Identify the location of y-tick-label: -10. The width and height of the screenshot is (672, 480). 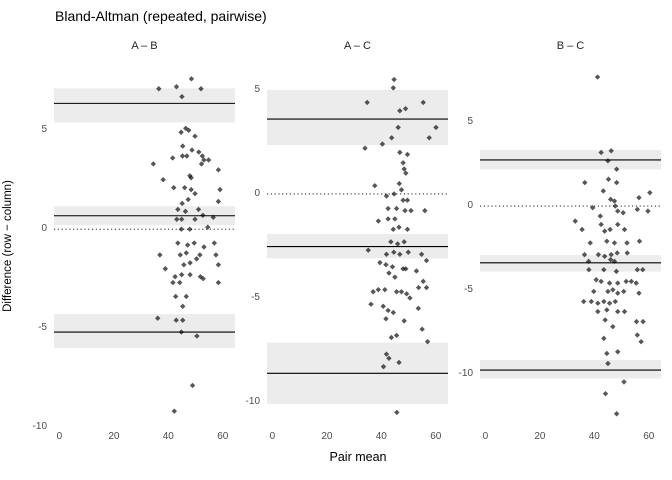
(465, 373).